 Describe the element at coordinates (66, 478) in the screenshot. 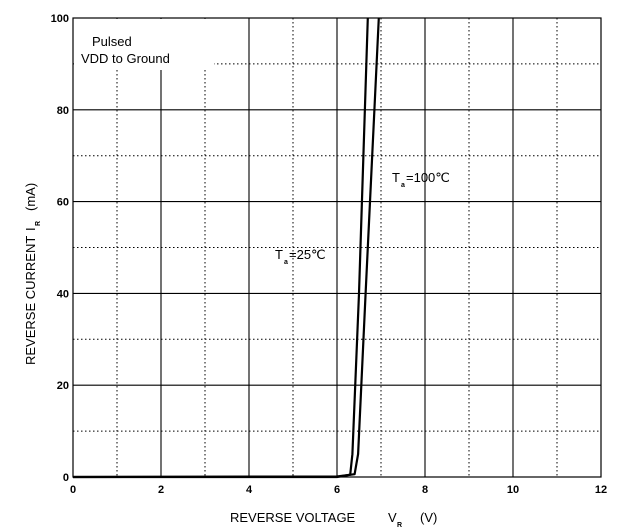

I see `y-tick-label: 0` at that location.